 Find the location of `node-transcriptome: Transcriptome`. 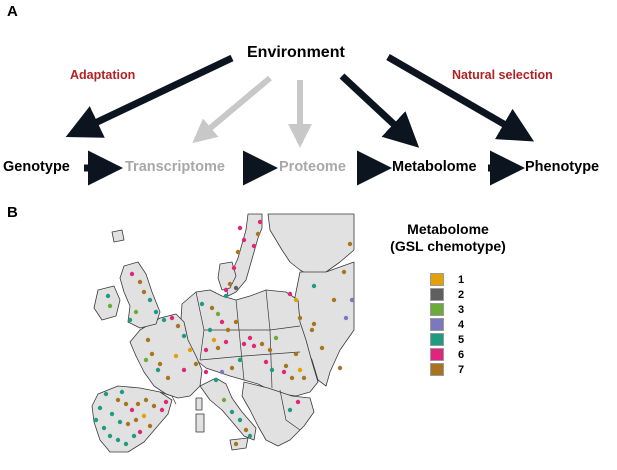

node-transcriptome: Transcriptome is located at coordinates (175, 167).